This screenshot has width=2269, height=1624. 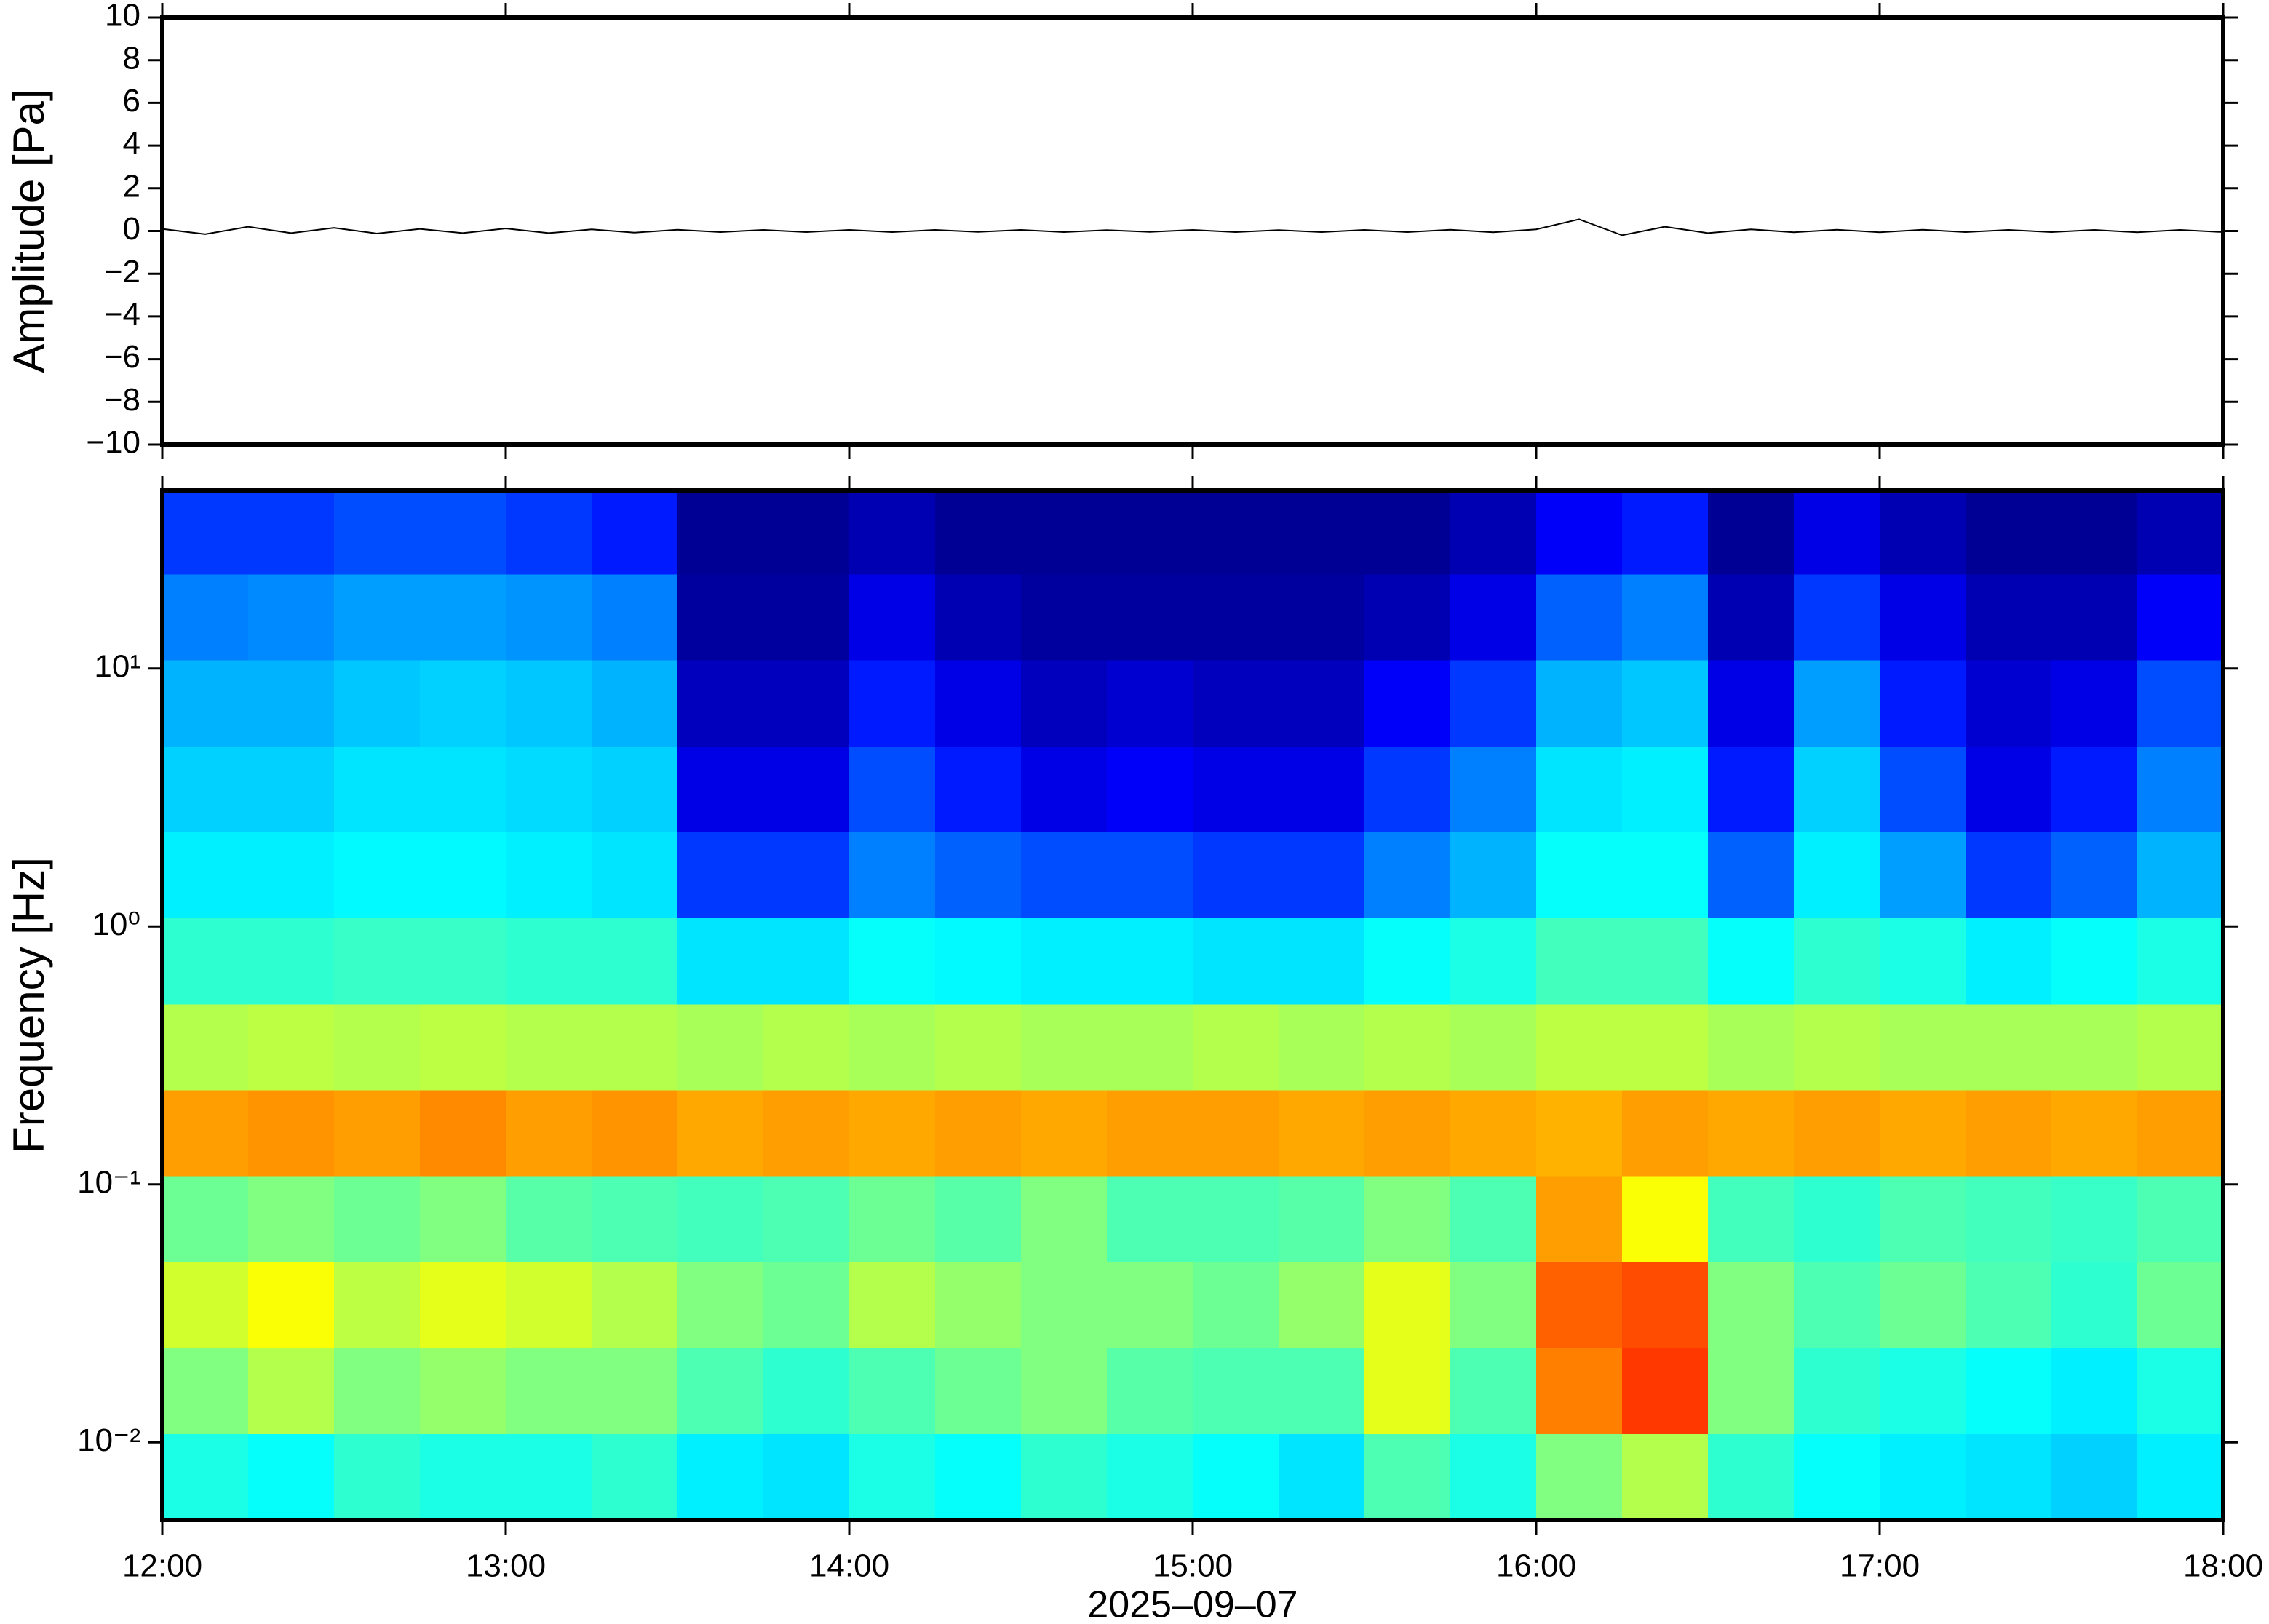 I want to click on y-tick-label: −8, so click(x=122, y=400).